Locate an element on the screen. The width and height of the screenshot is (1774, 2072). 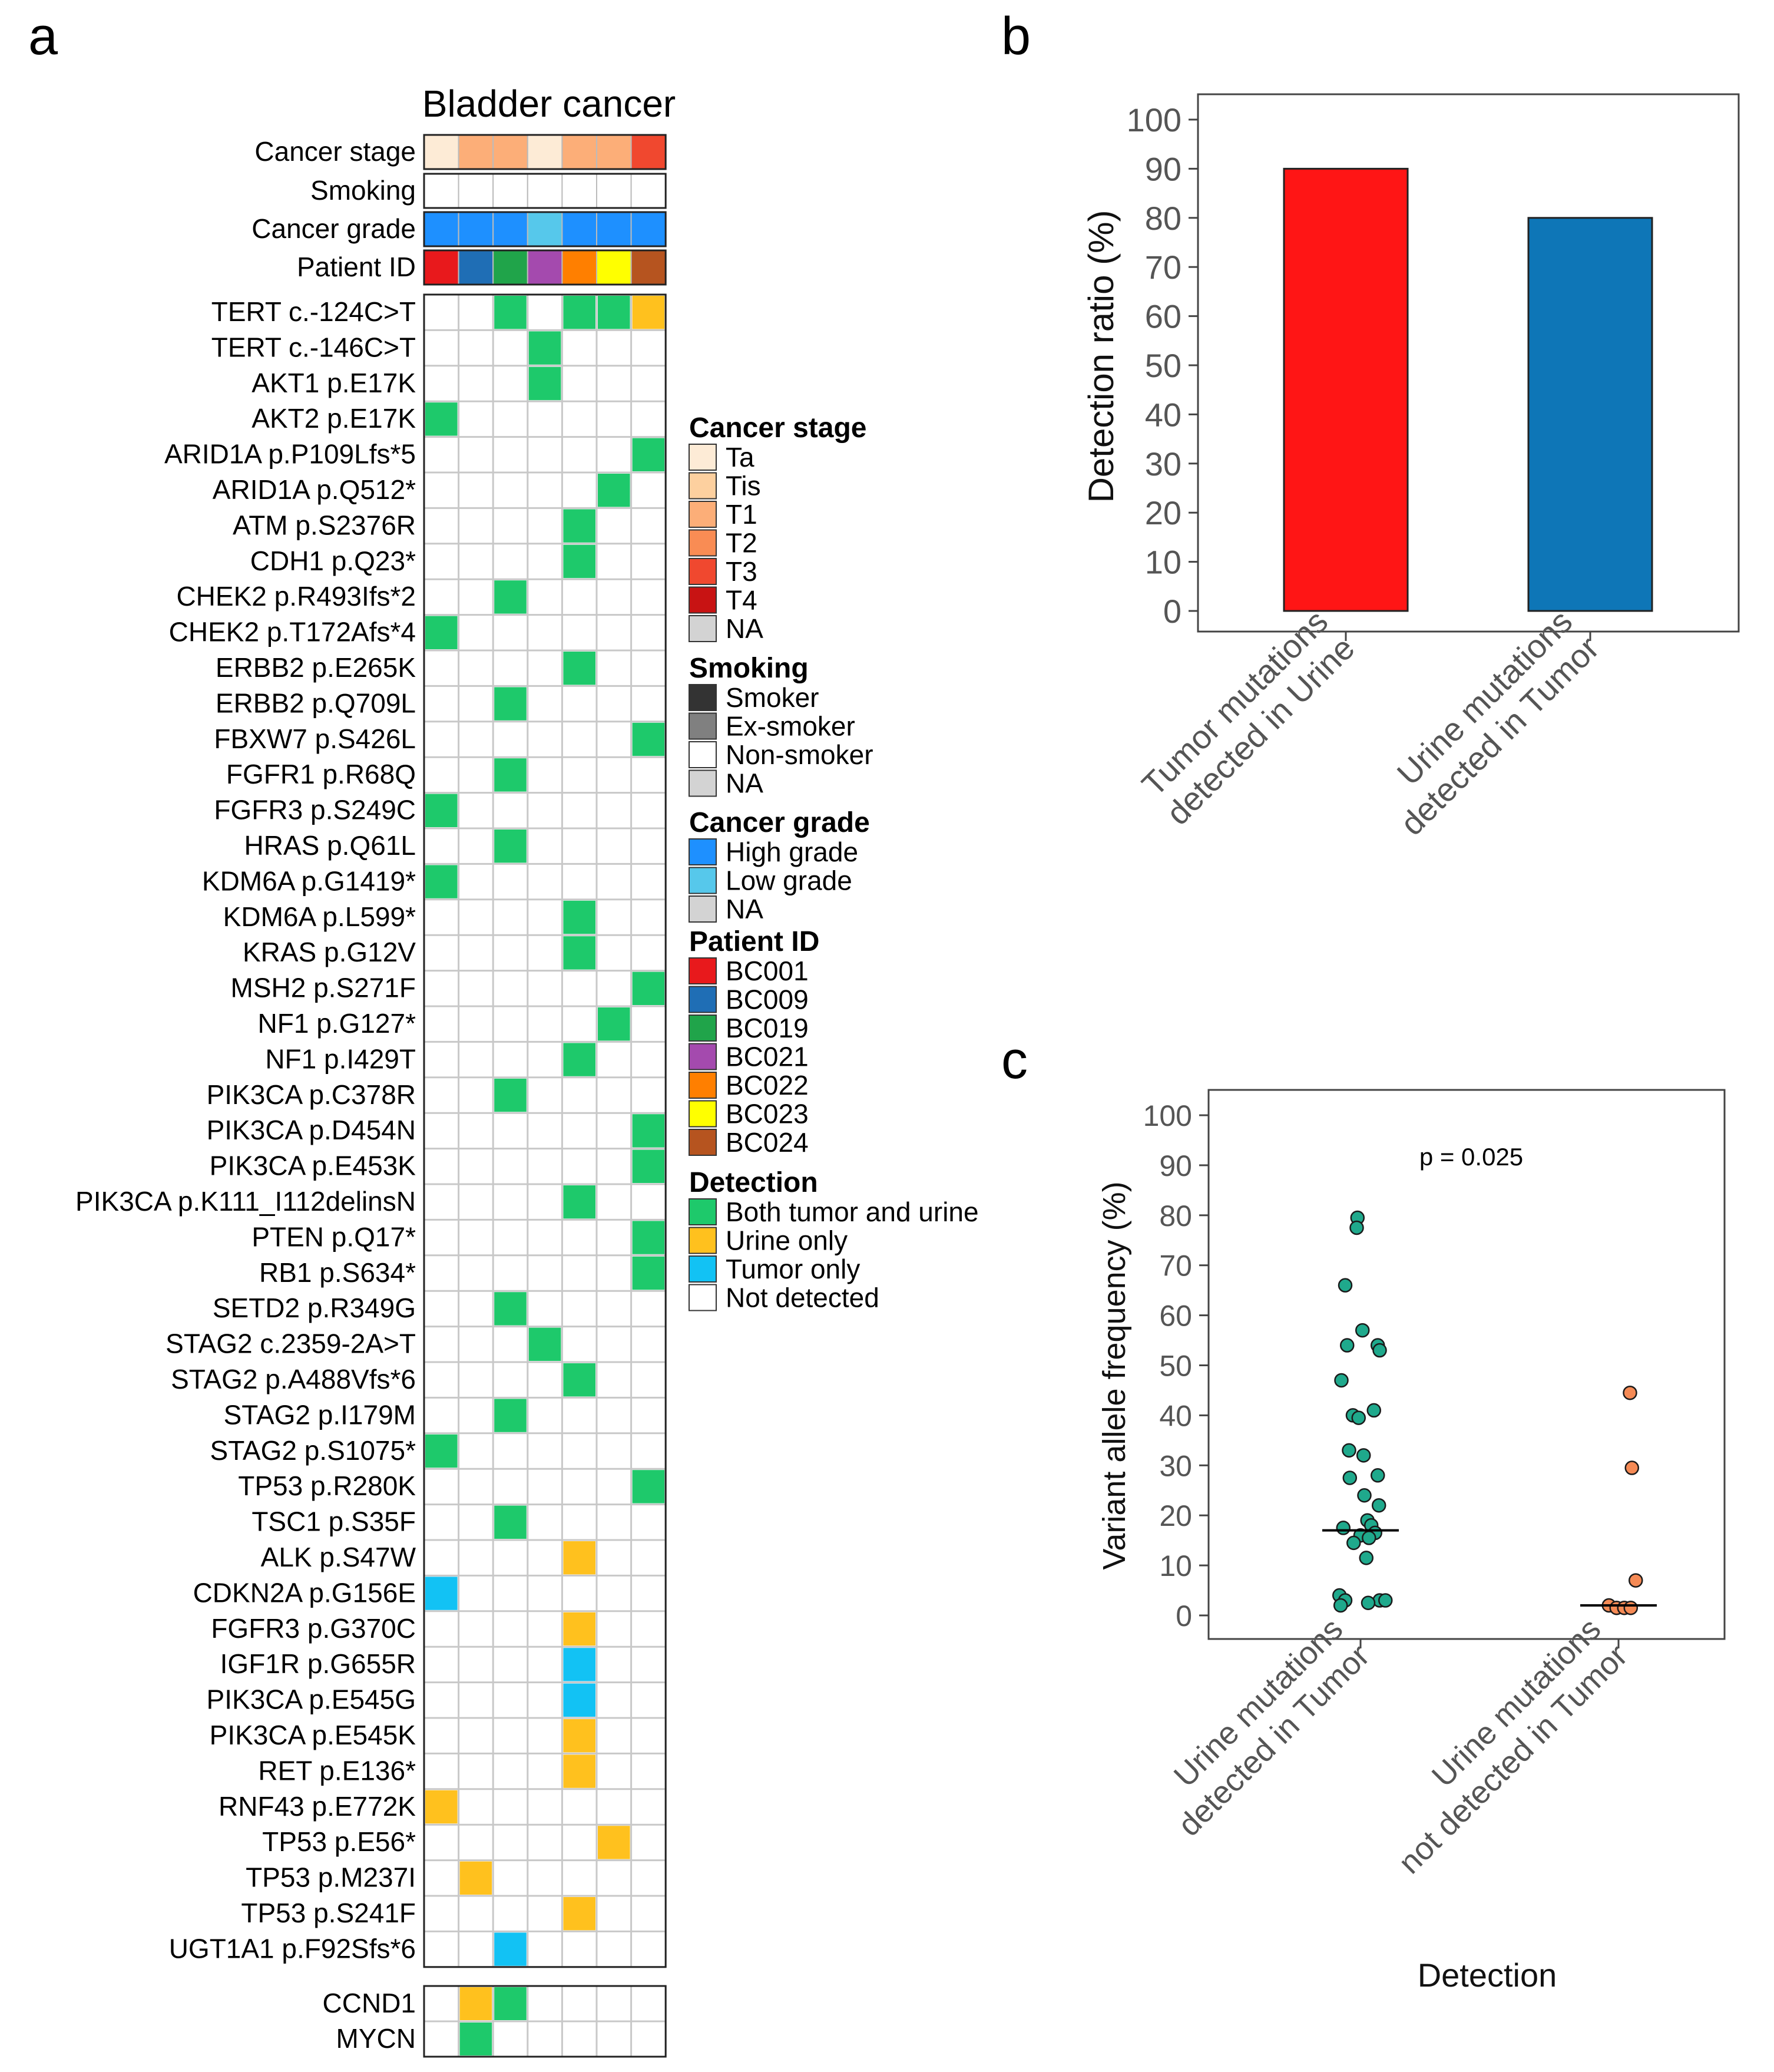
annotation-track-label: Cancer grade is located at coordinates (333, 228).